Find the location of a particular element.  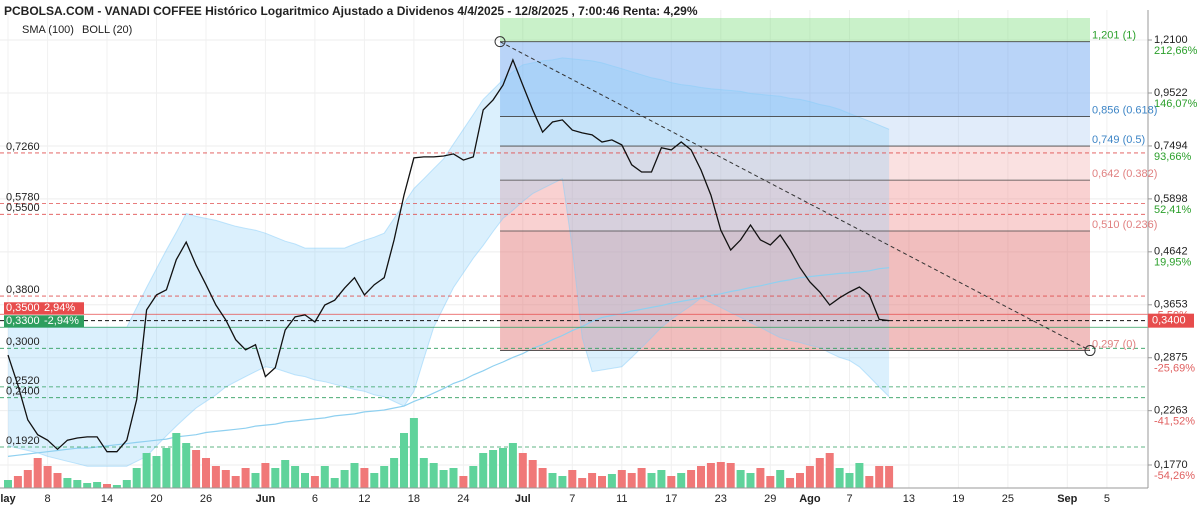

x-tick-label: Jul is located at coordinates (523, 499).